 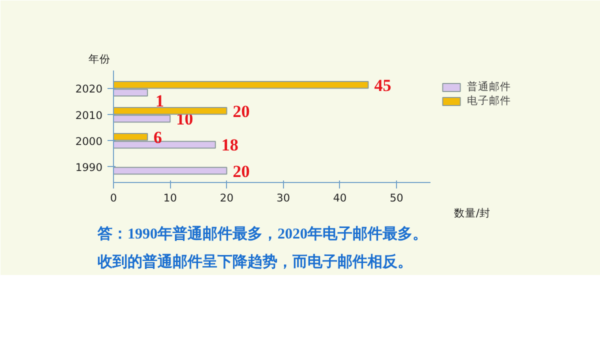 I want to click on data-label: 6, so click(x=157, y=137).